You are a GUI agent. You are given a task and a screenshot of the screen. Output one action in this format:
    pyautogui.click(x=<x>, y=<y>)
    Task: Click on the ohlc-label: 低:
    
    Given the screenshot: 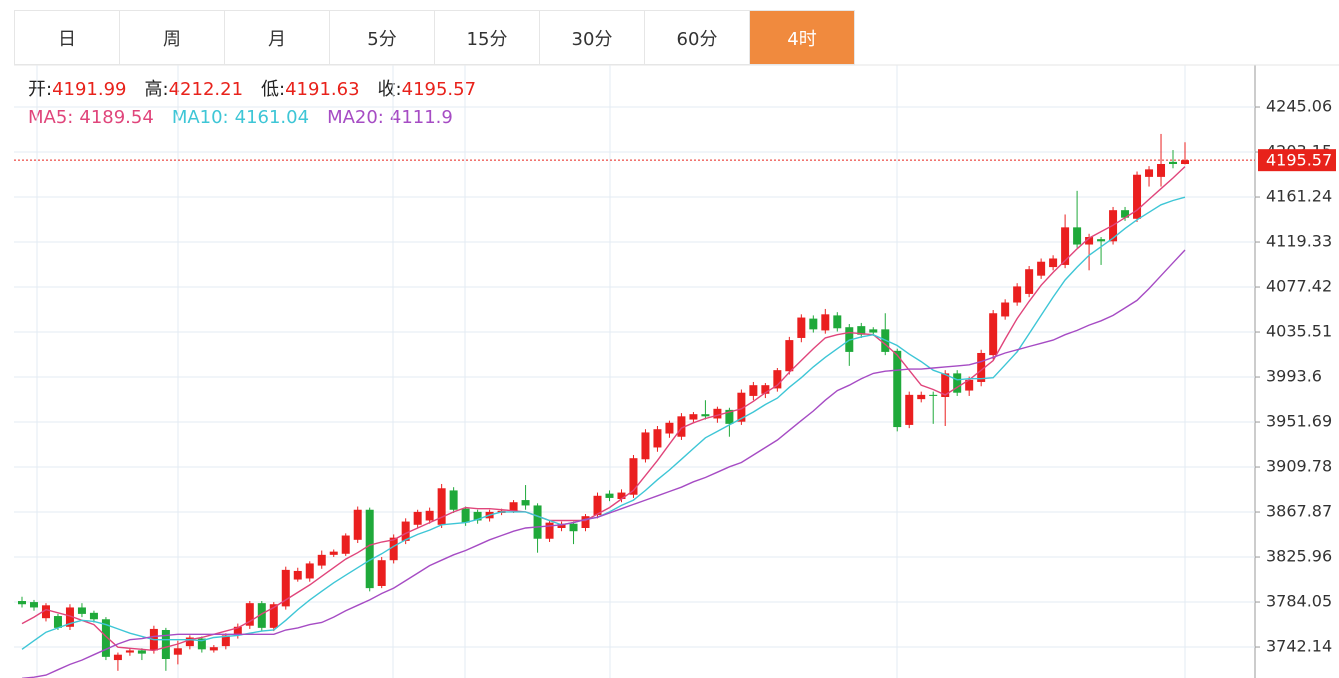 What is the action you would take?
    pyautogui.click(x=273, y=89)
    